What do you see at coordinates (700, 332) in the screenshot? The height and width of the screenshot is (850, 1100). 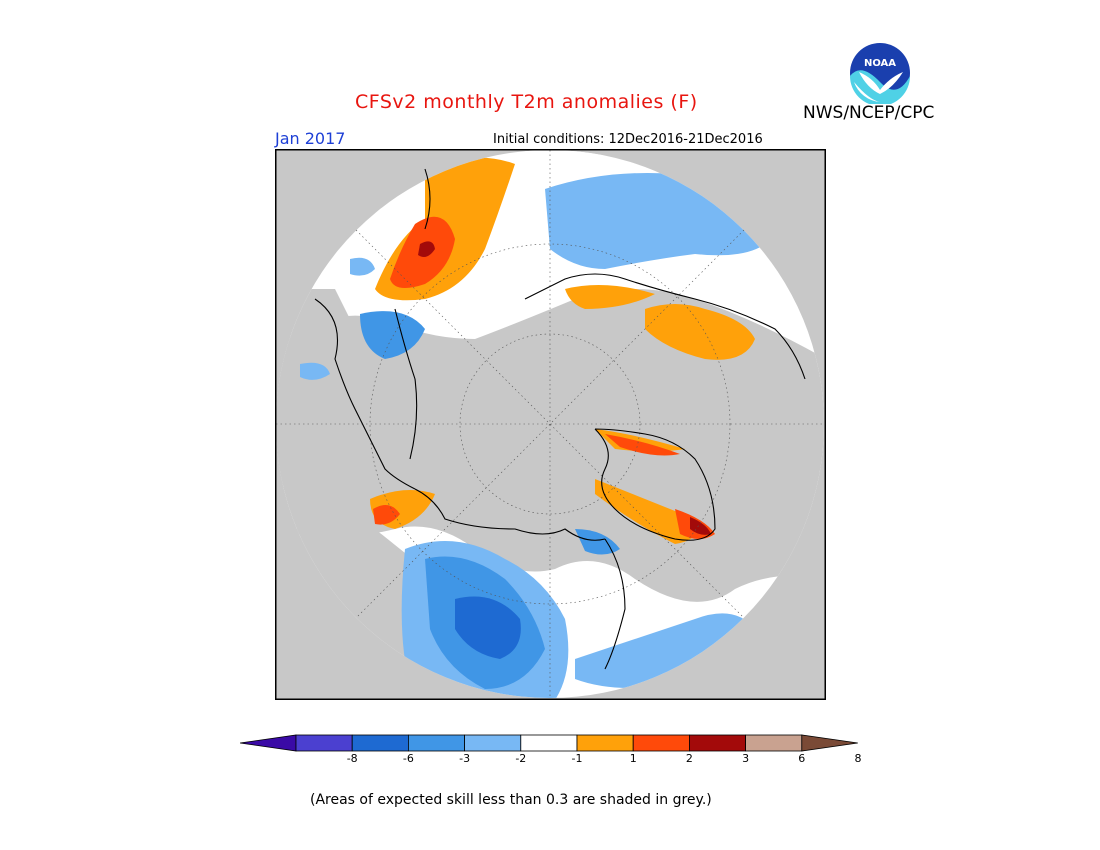 I see `anomaly-scandinavia-warm` at bounding box center [700, 332].